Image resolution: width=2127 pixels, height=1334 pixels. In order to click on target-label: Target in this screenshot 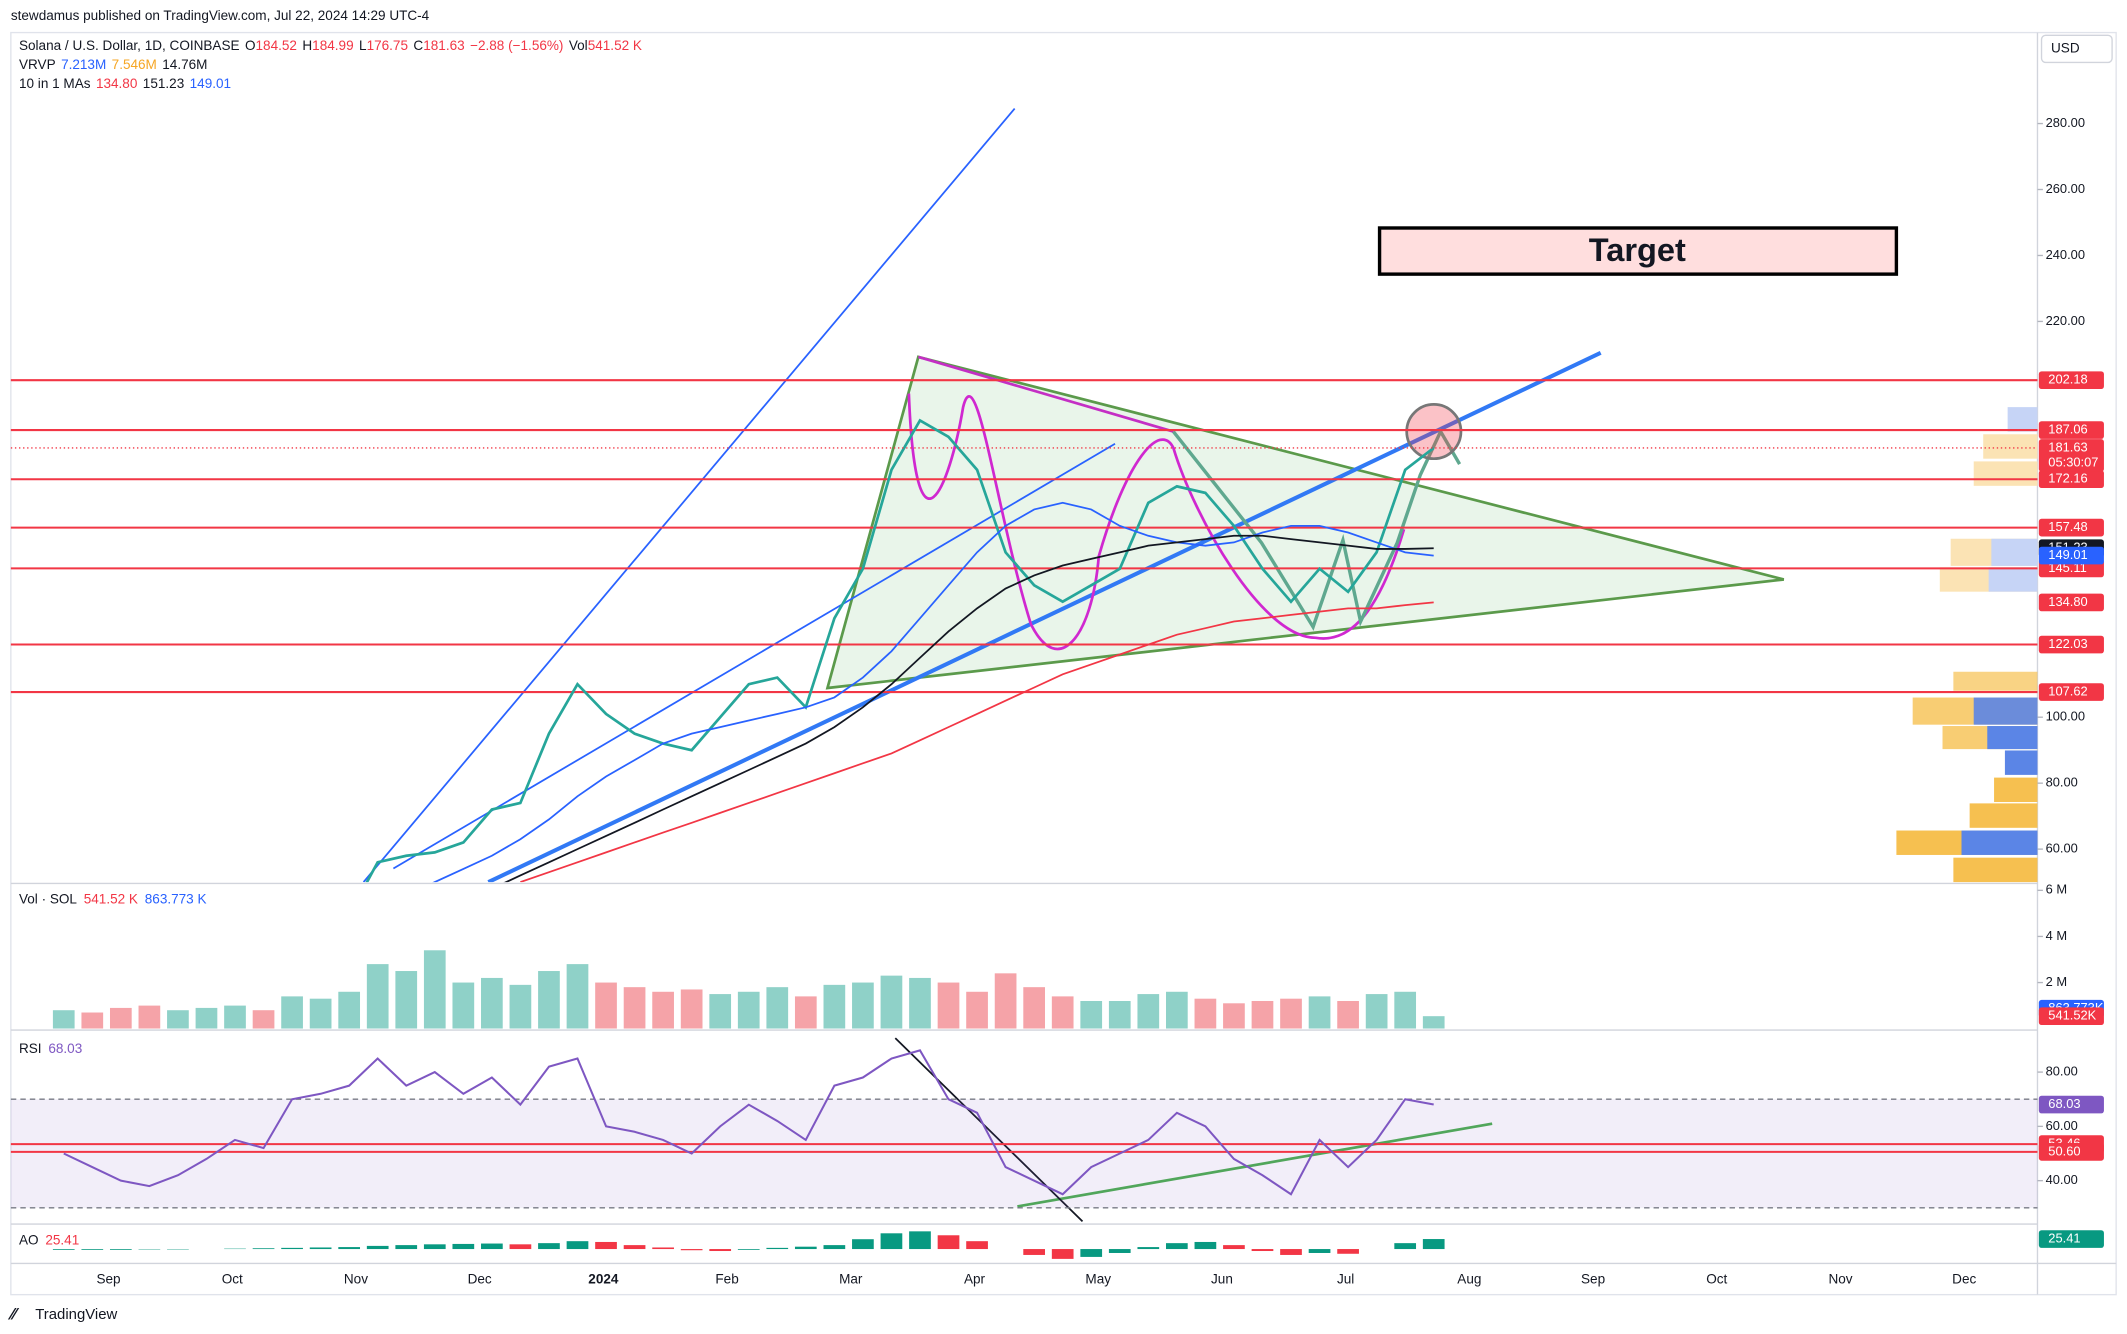, I will do `click(1637, 250)`.